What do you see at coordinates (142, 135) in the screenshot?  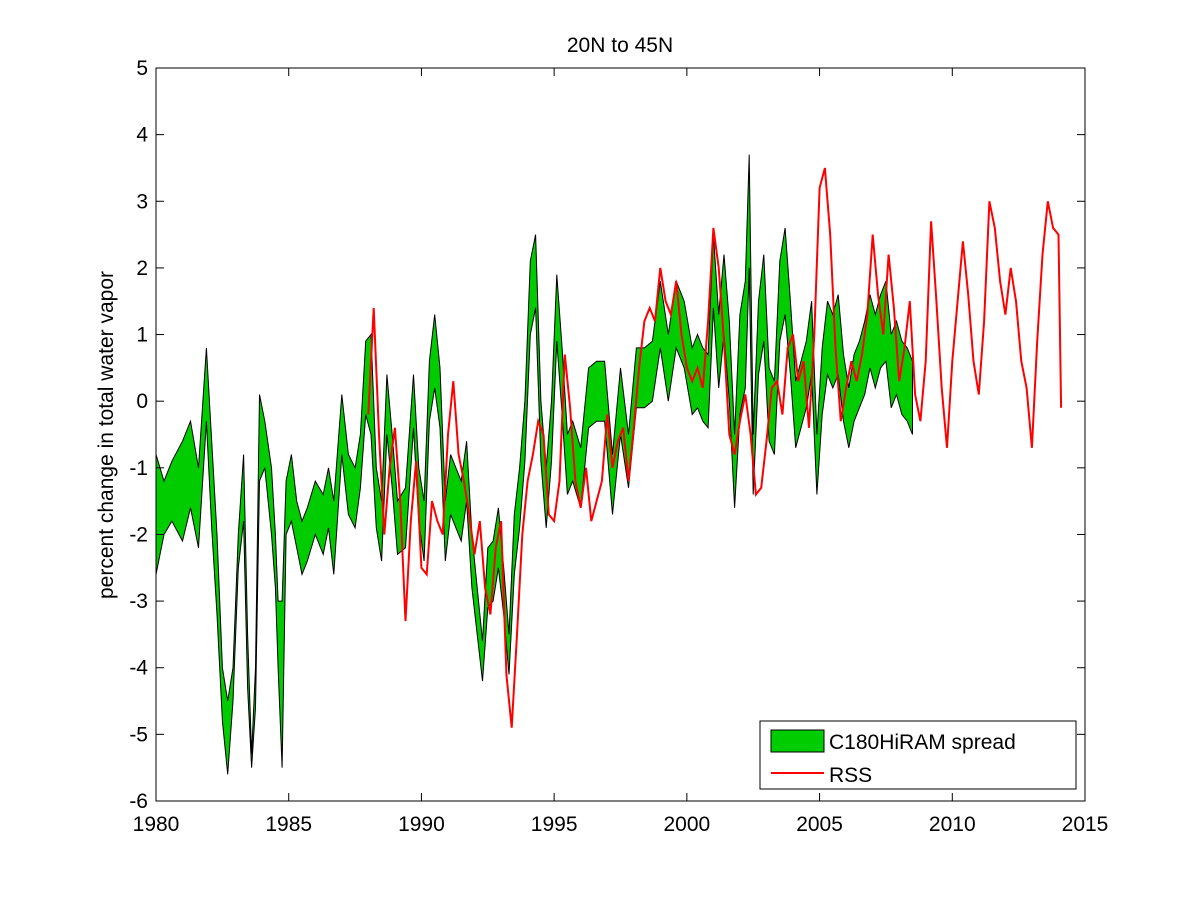 I see `y-tick-label: 4` at bounding box center [142, 135].